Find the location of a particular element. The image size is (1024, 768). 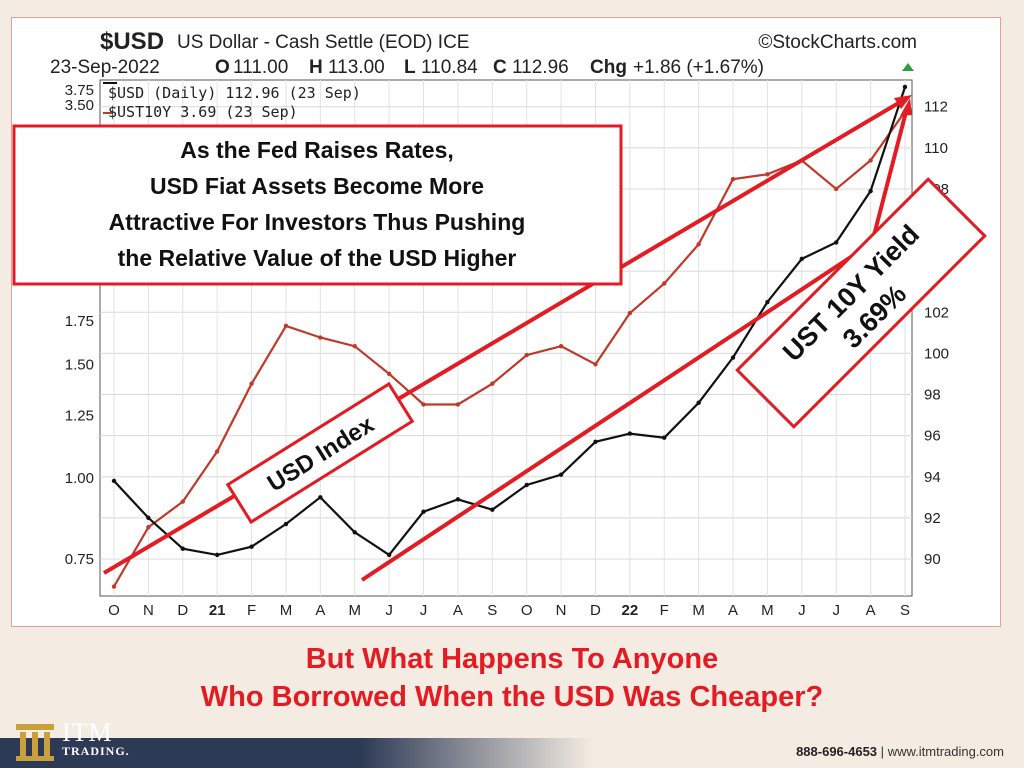

callout-line-2: USD Fiat Assets Become More is located at coordinates (317, 186).